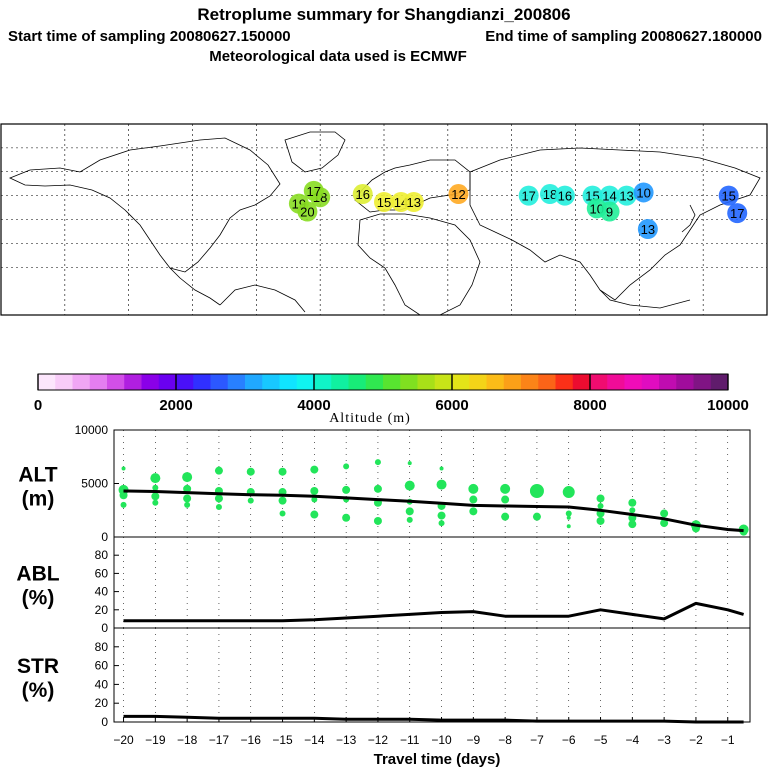 The width and height of the screenshot is (768, 768). What do you see at coordinates (589, 405) in the screenshot?
I see `colorbar-tick-label: 8000` at bounding box center [589, 405].